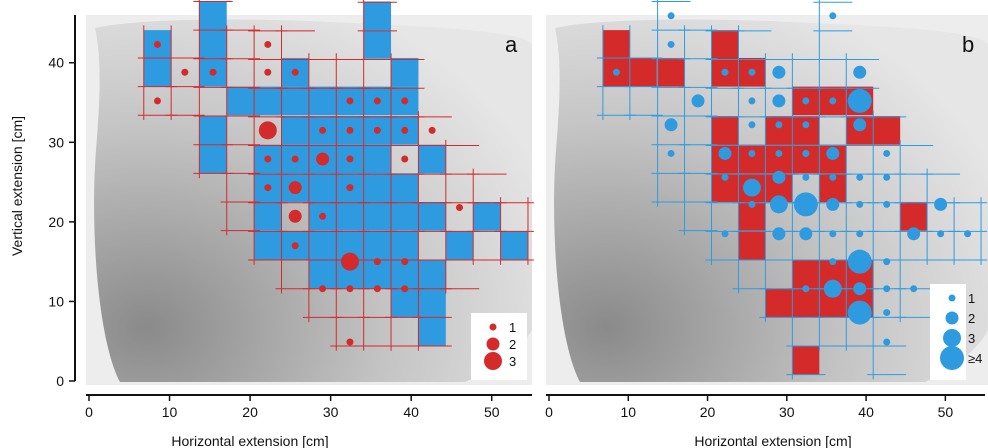 This screenshot has width=988, height=448. Describe the element at coordinates (250, 412) in the screenshot. I see `x-tick-label-a-2: 20` at that location.